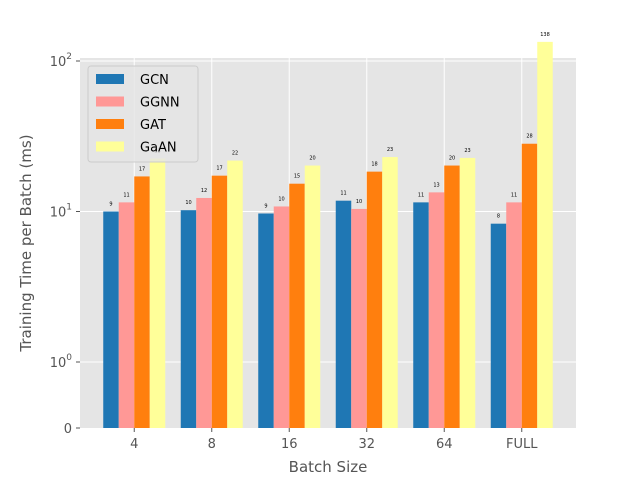 The image size is (640, 480). I want to click on legend-label: GAT, so click(153, 125).